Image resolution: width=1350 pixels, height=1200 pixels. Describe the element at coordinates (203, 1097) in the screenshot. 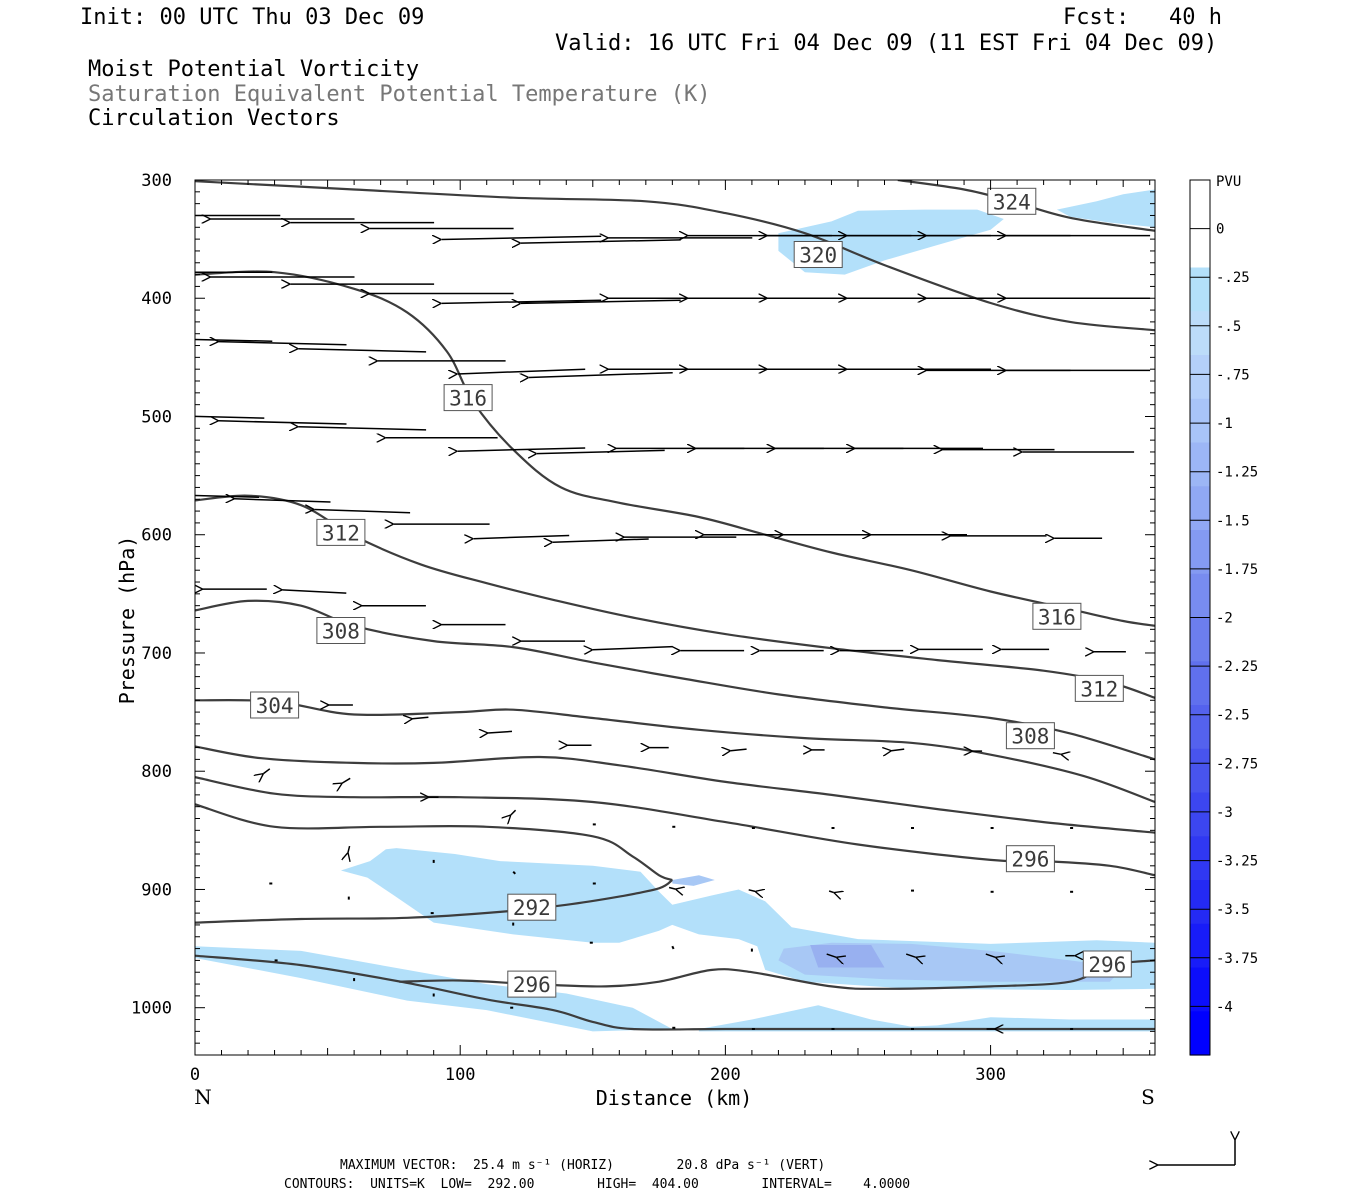

I see `x-end-label-north: N` at that location.